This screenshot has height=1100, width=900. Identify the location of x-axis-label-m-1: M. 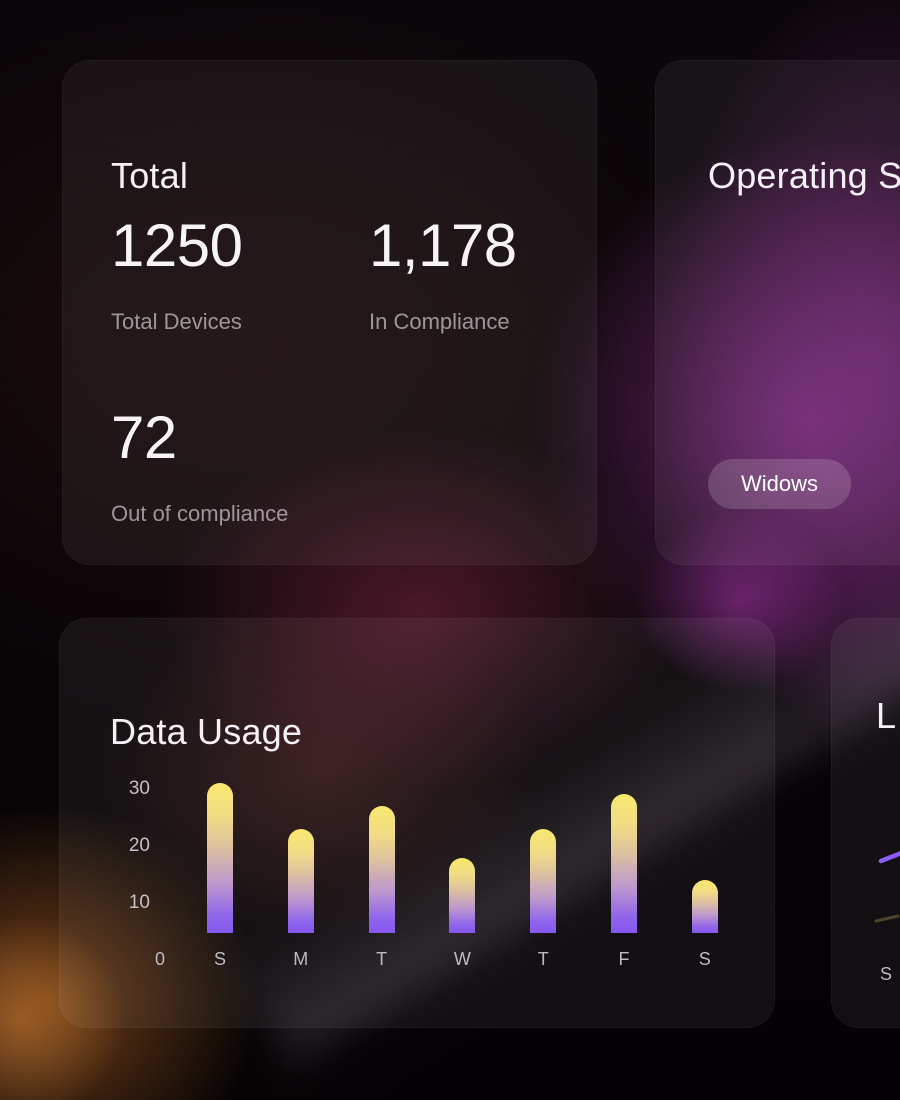
(301, 959).